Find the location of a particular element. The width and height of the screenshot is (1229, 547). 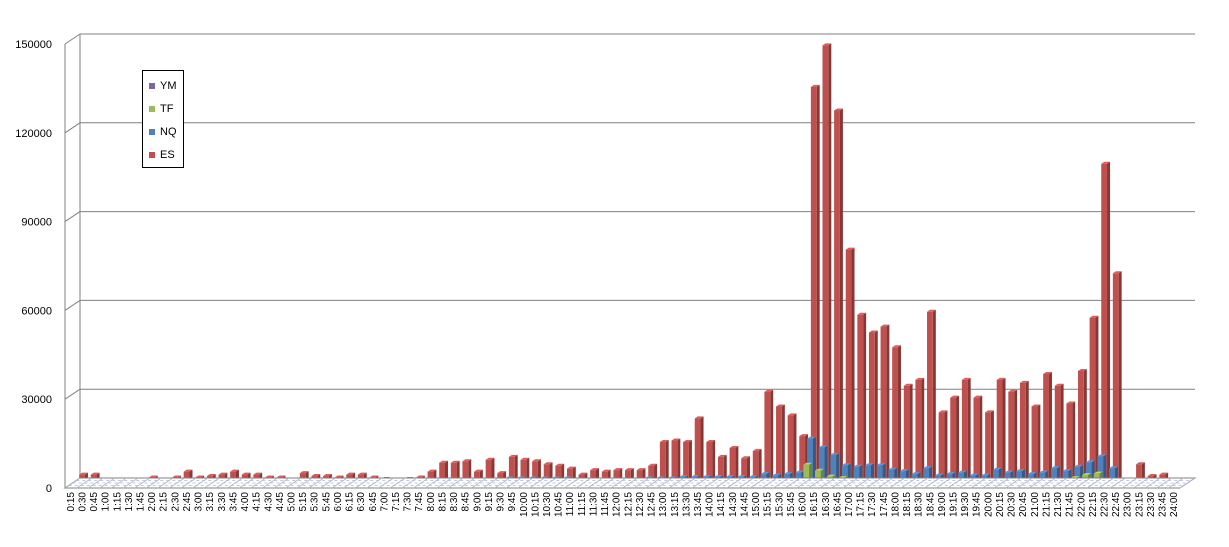

x-tick-label: 5:00 is located at coordinates (291, 502).